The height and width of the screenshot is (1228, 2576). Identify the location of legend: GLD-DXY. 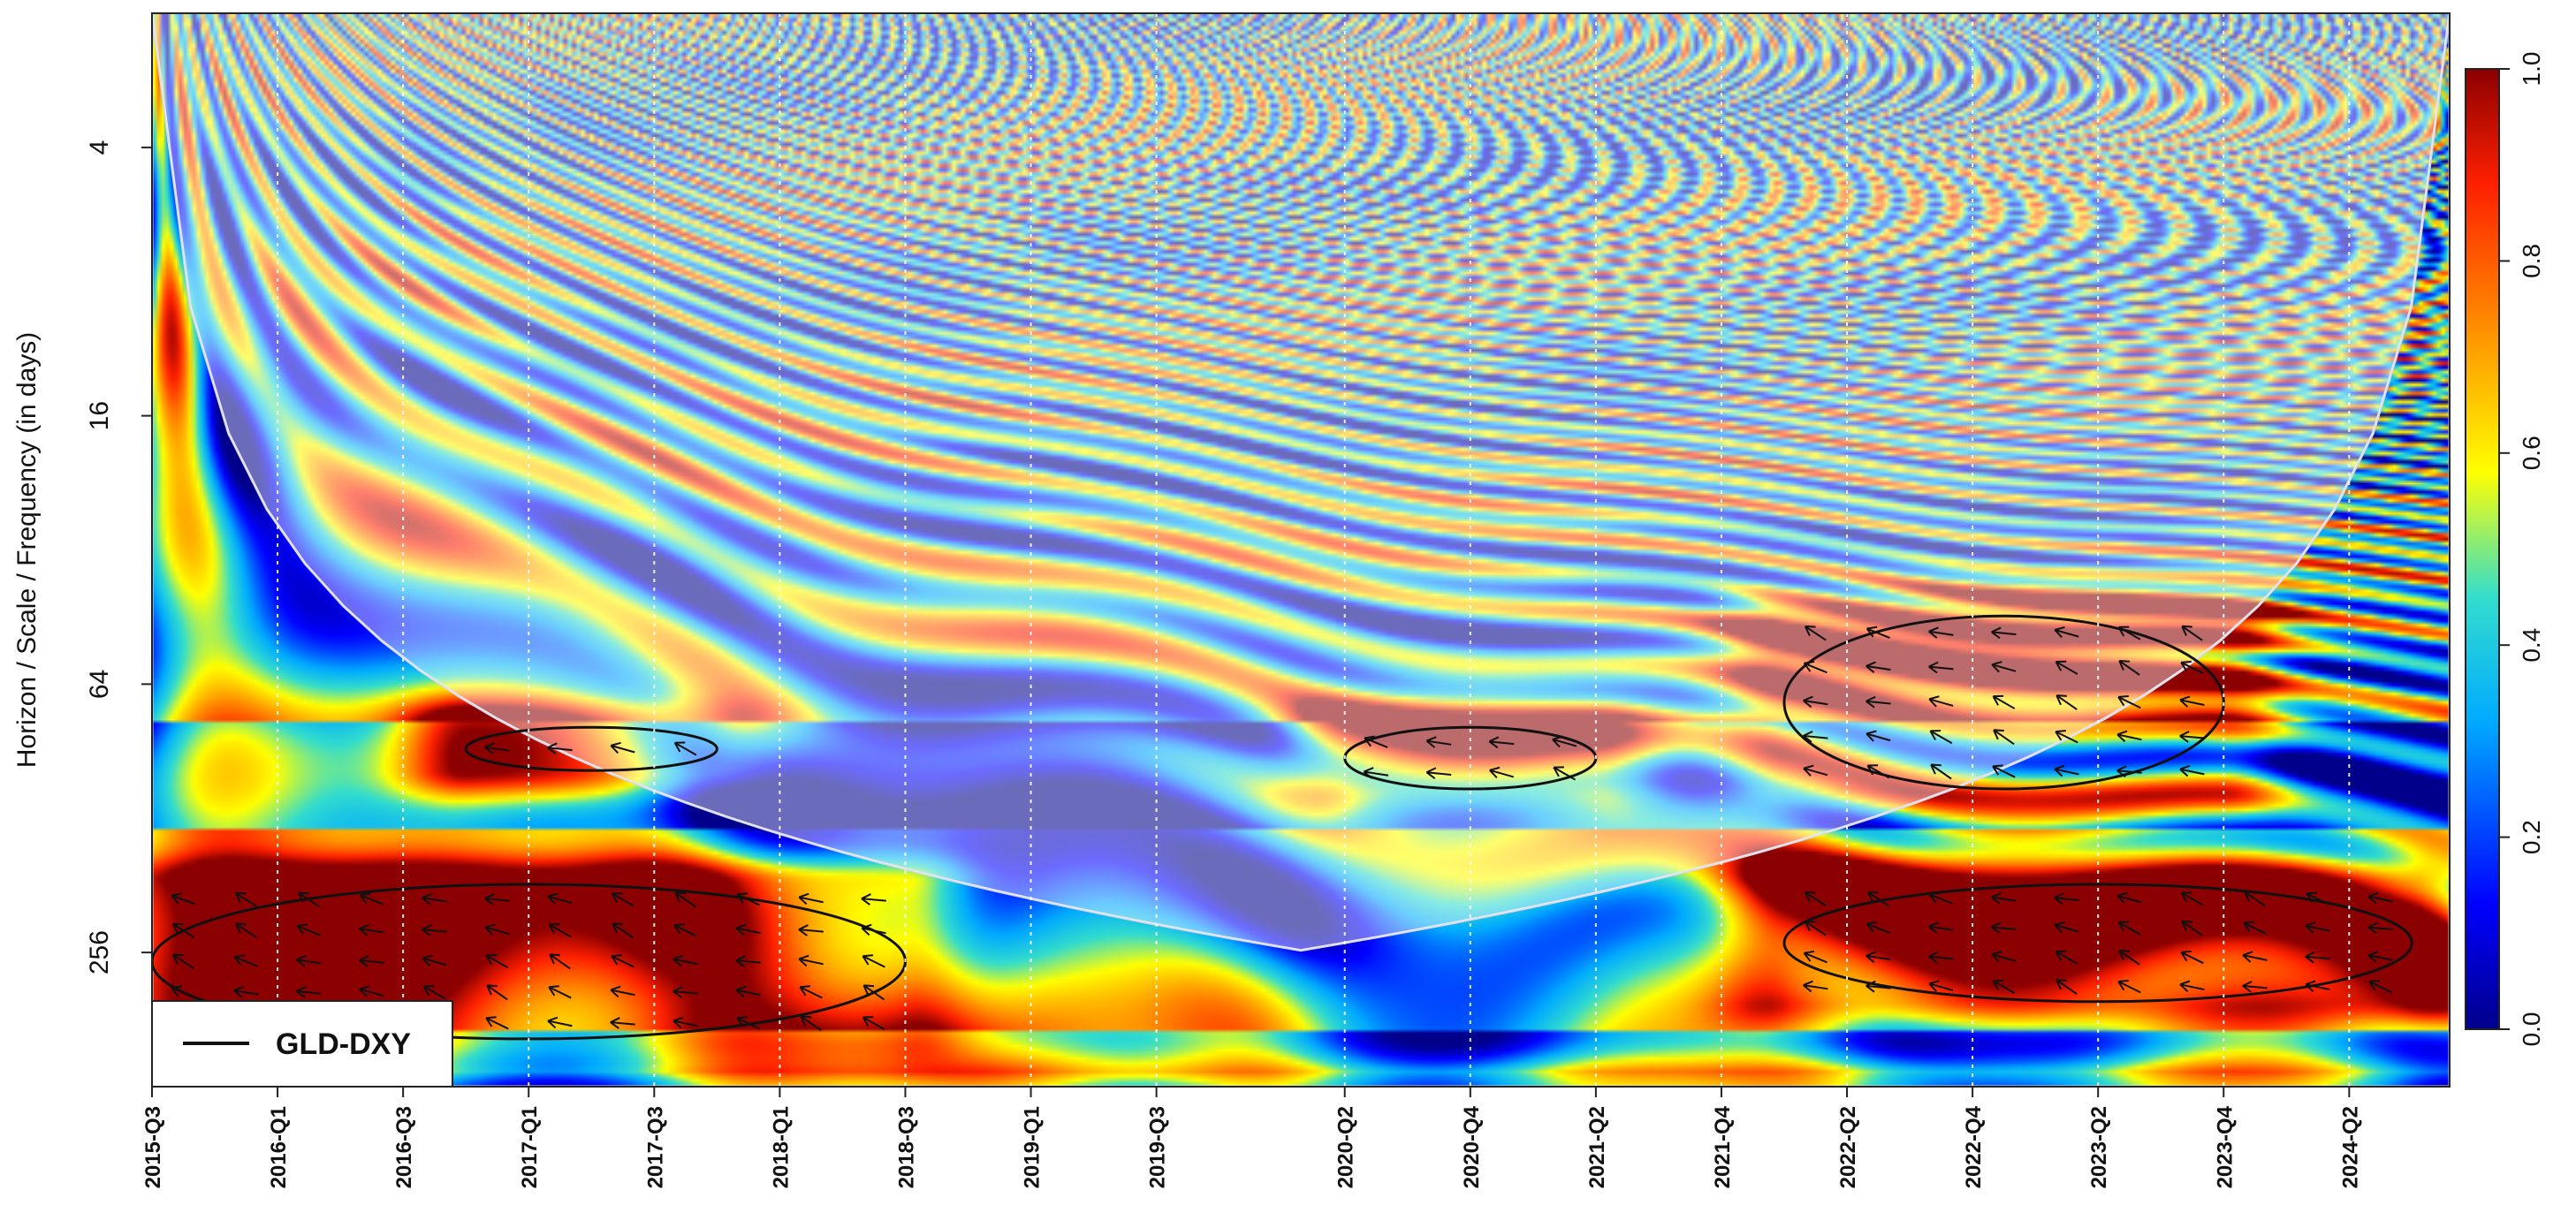
(302, 1044).